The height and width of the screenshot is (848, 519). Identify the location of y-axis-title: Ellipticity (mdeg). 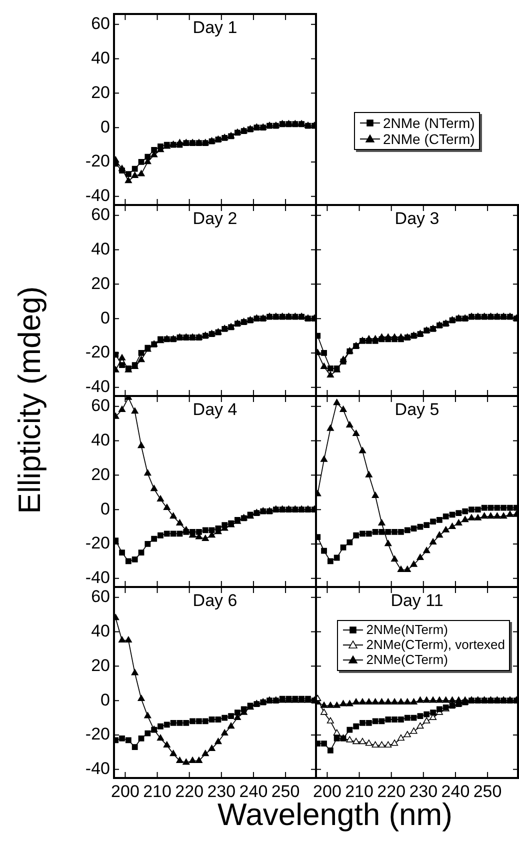
(30, 400).